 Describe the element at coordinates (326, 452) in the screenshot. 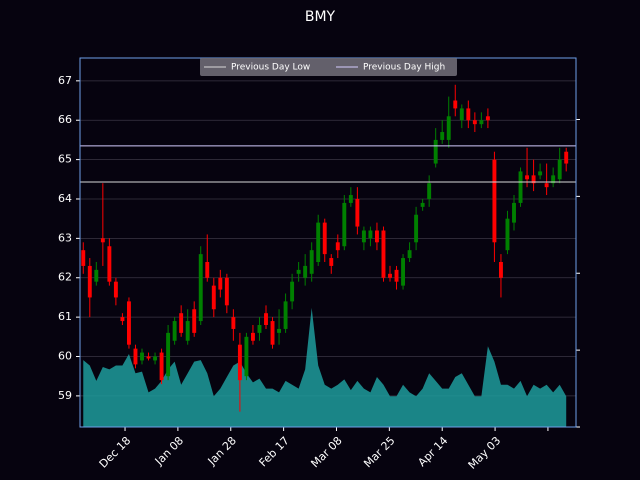

I see `x-tick-label: Mar 08` at that location.